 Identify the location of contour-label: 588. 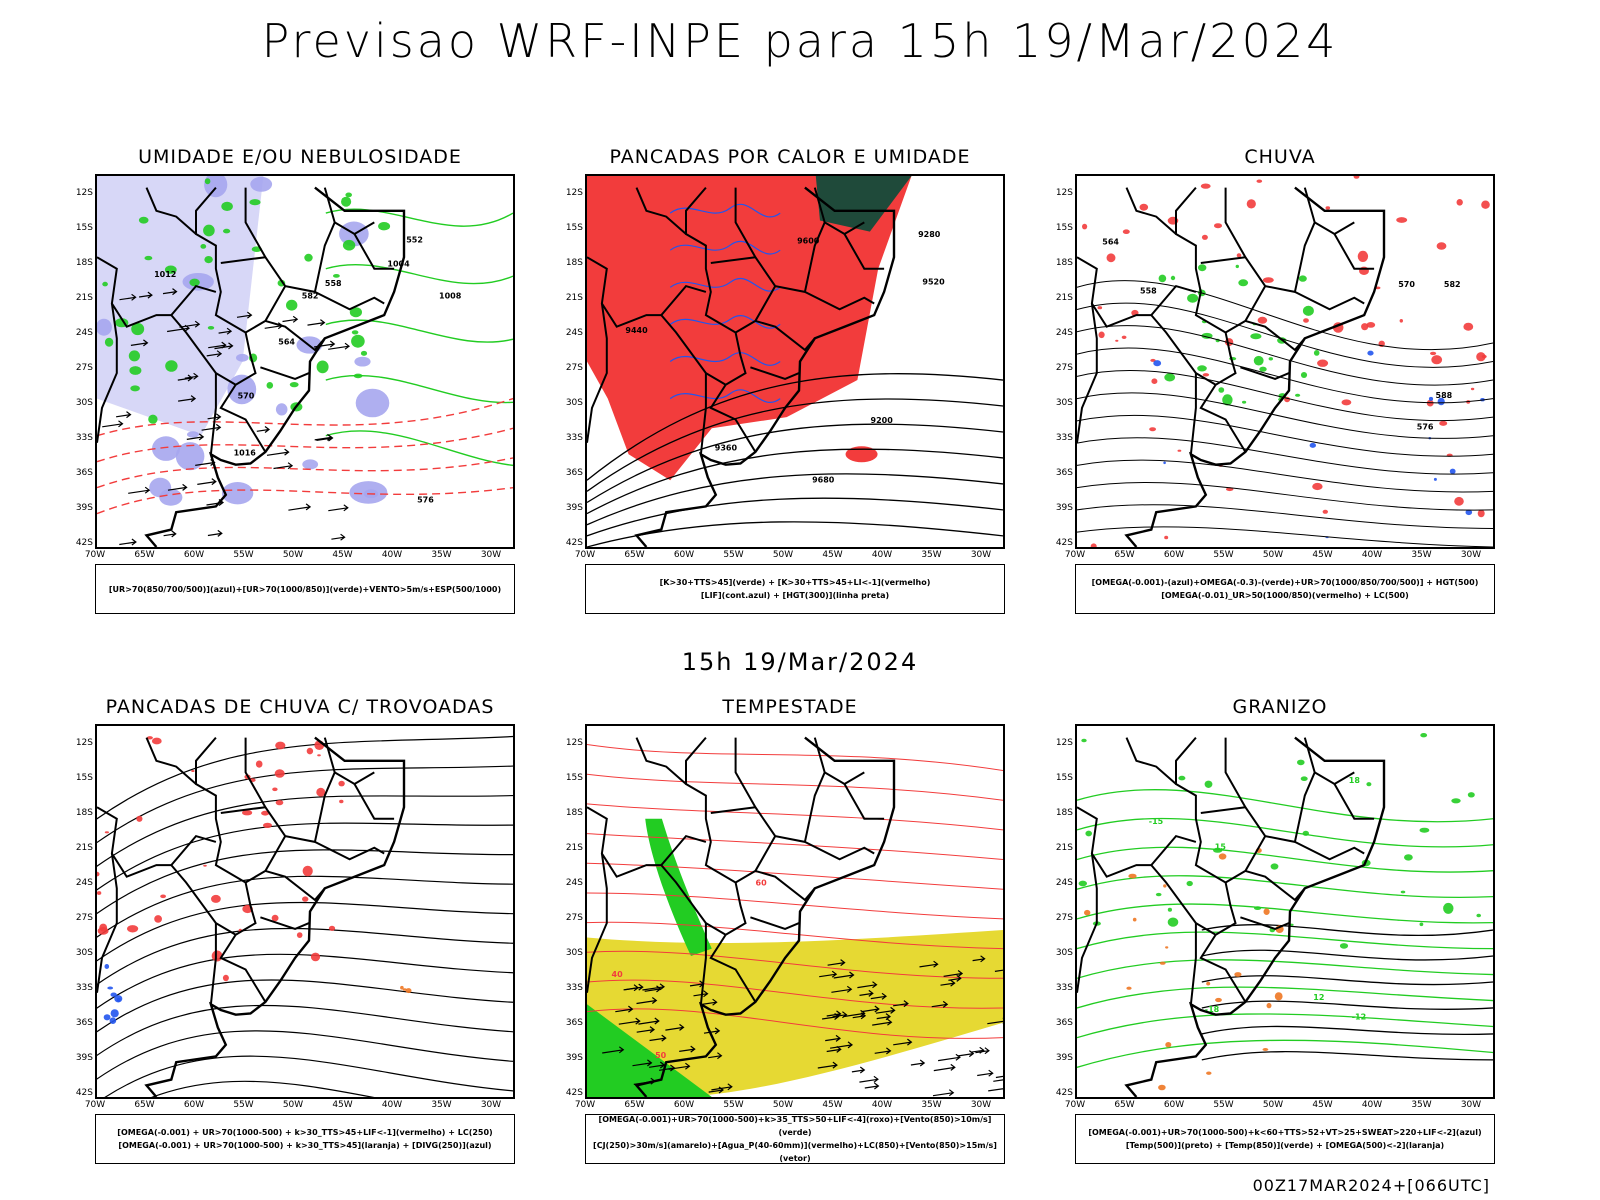
(1444, 395).